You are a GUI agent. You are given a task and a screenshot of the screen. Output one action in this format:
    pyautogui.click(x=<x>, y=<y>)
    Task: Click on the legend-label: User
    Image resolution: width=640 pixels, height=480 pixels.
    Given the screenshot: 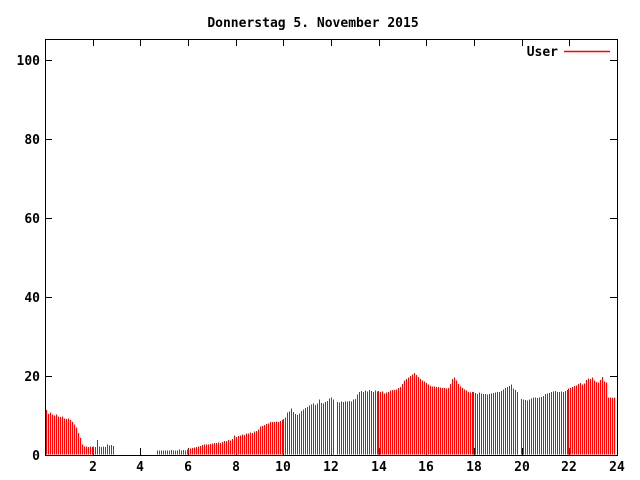 What is the action you would take?
    pyautogui.click(x=542, y=52)
    